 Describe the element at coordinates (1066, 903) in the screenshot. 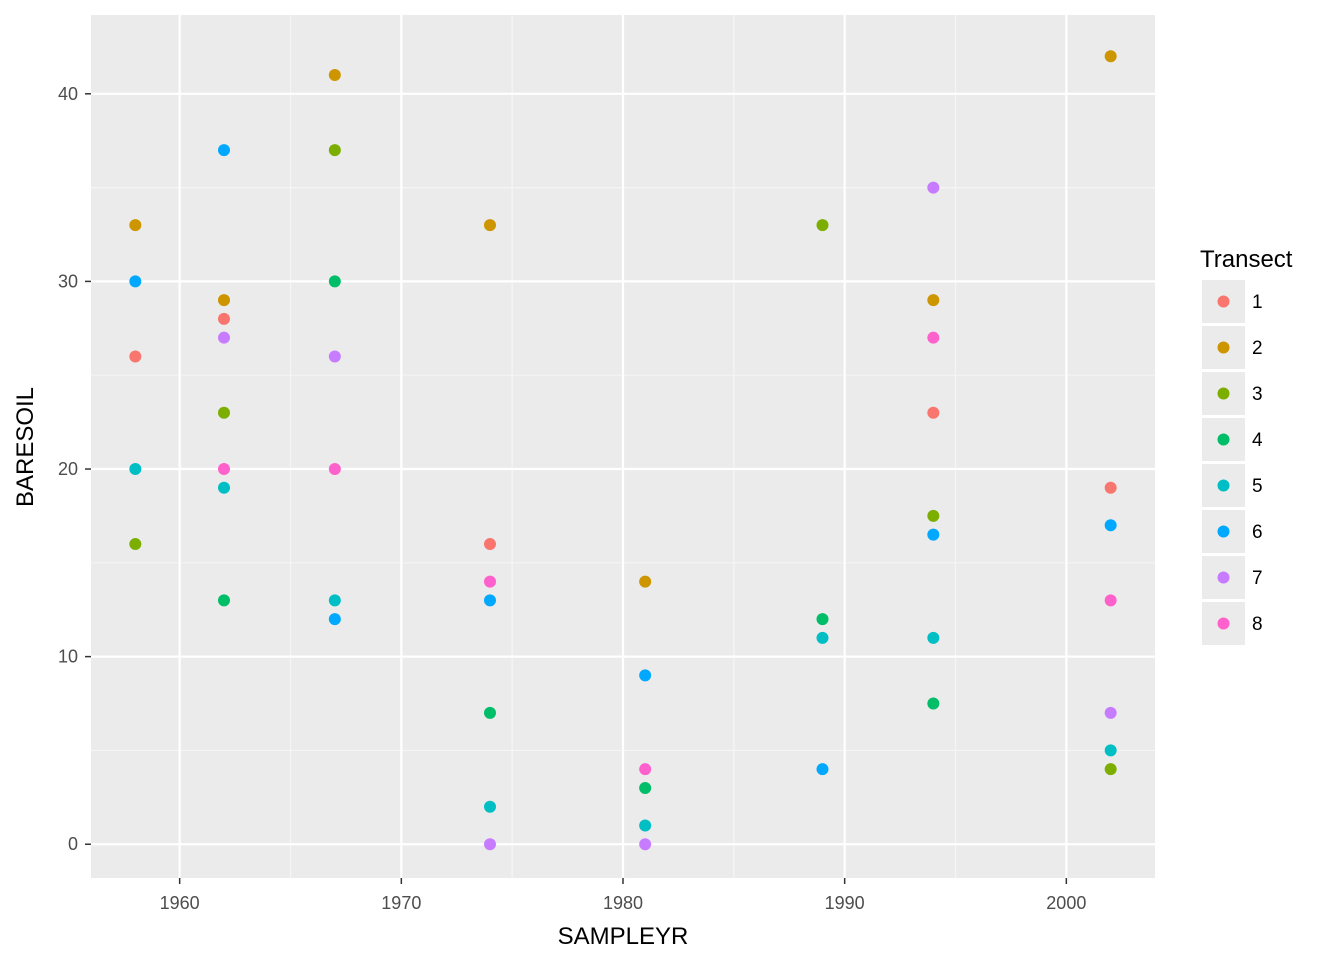

I see `x-tick-label: 2000` at that location.